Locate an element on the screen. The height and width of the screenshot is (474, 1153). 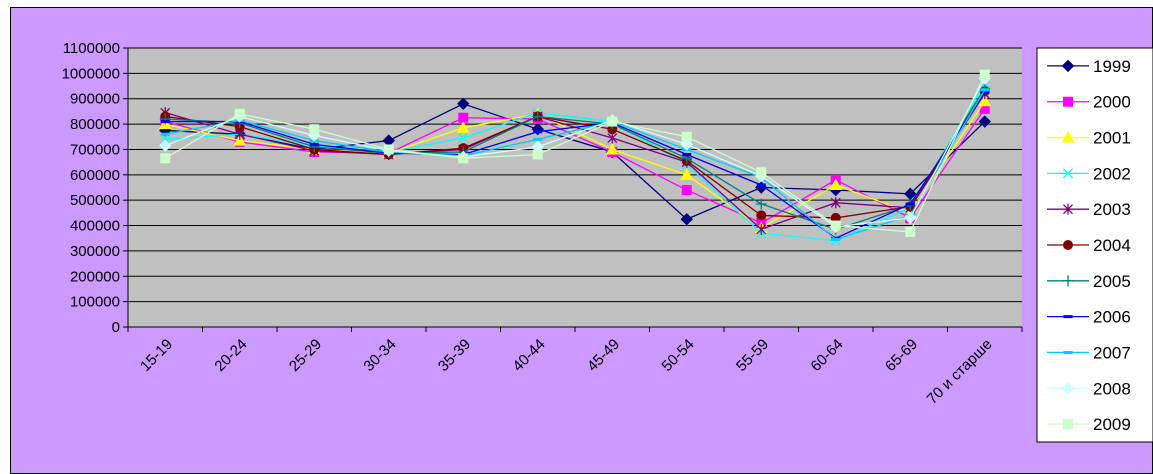
x-tick-label: 55-59 is located at coordinates (752, 355).